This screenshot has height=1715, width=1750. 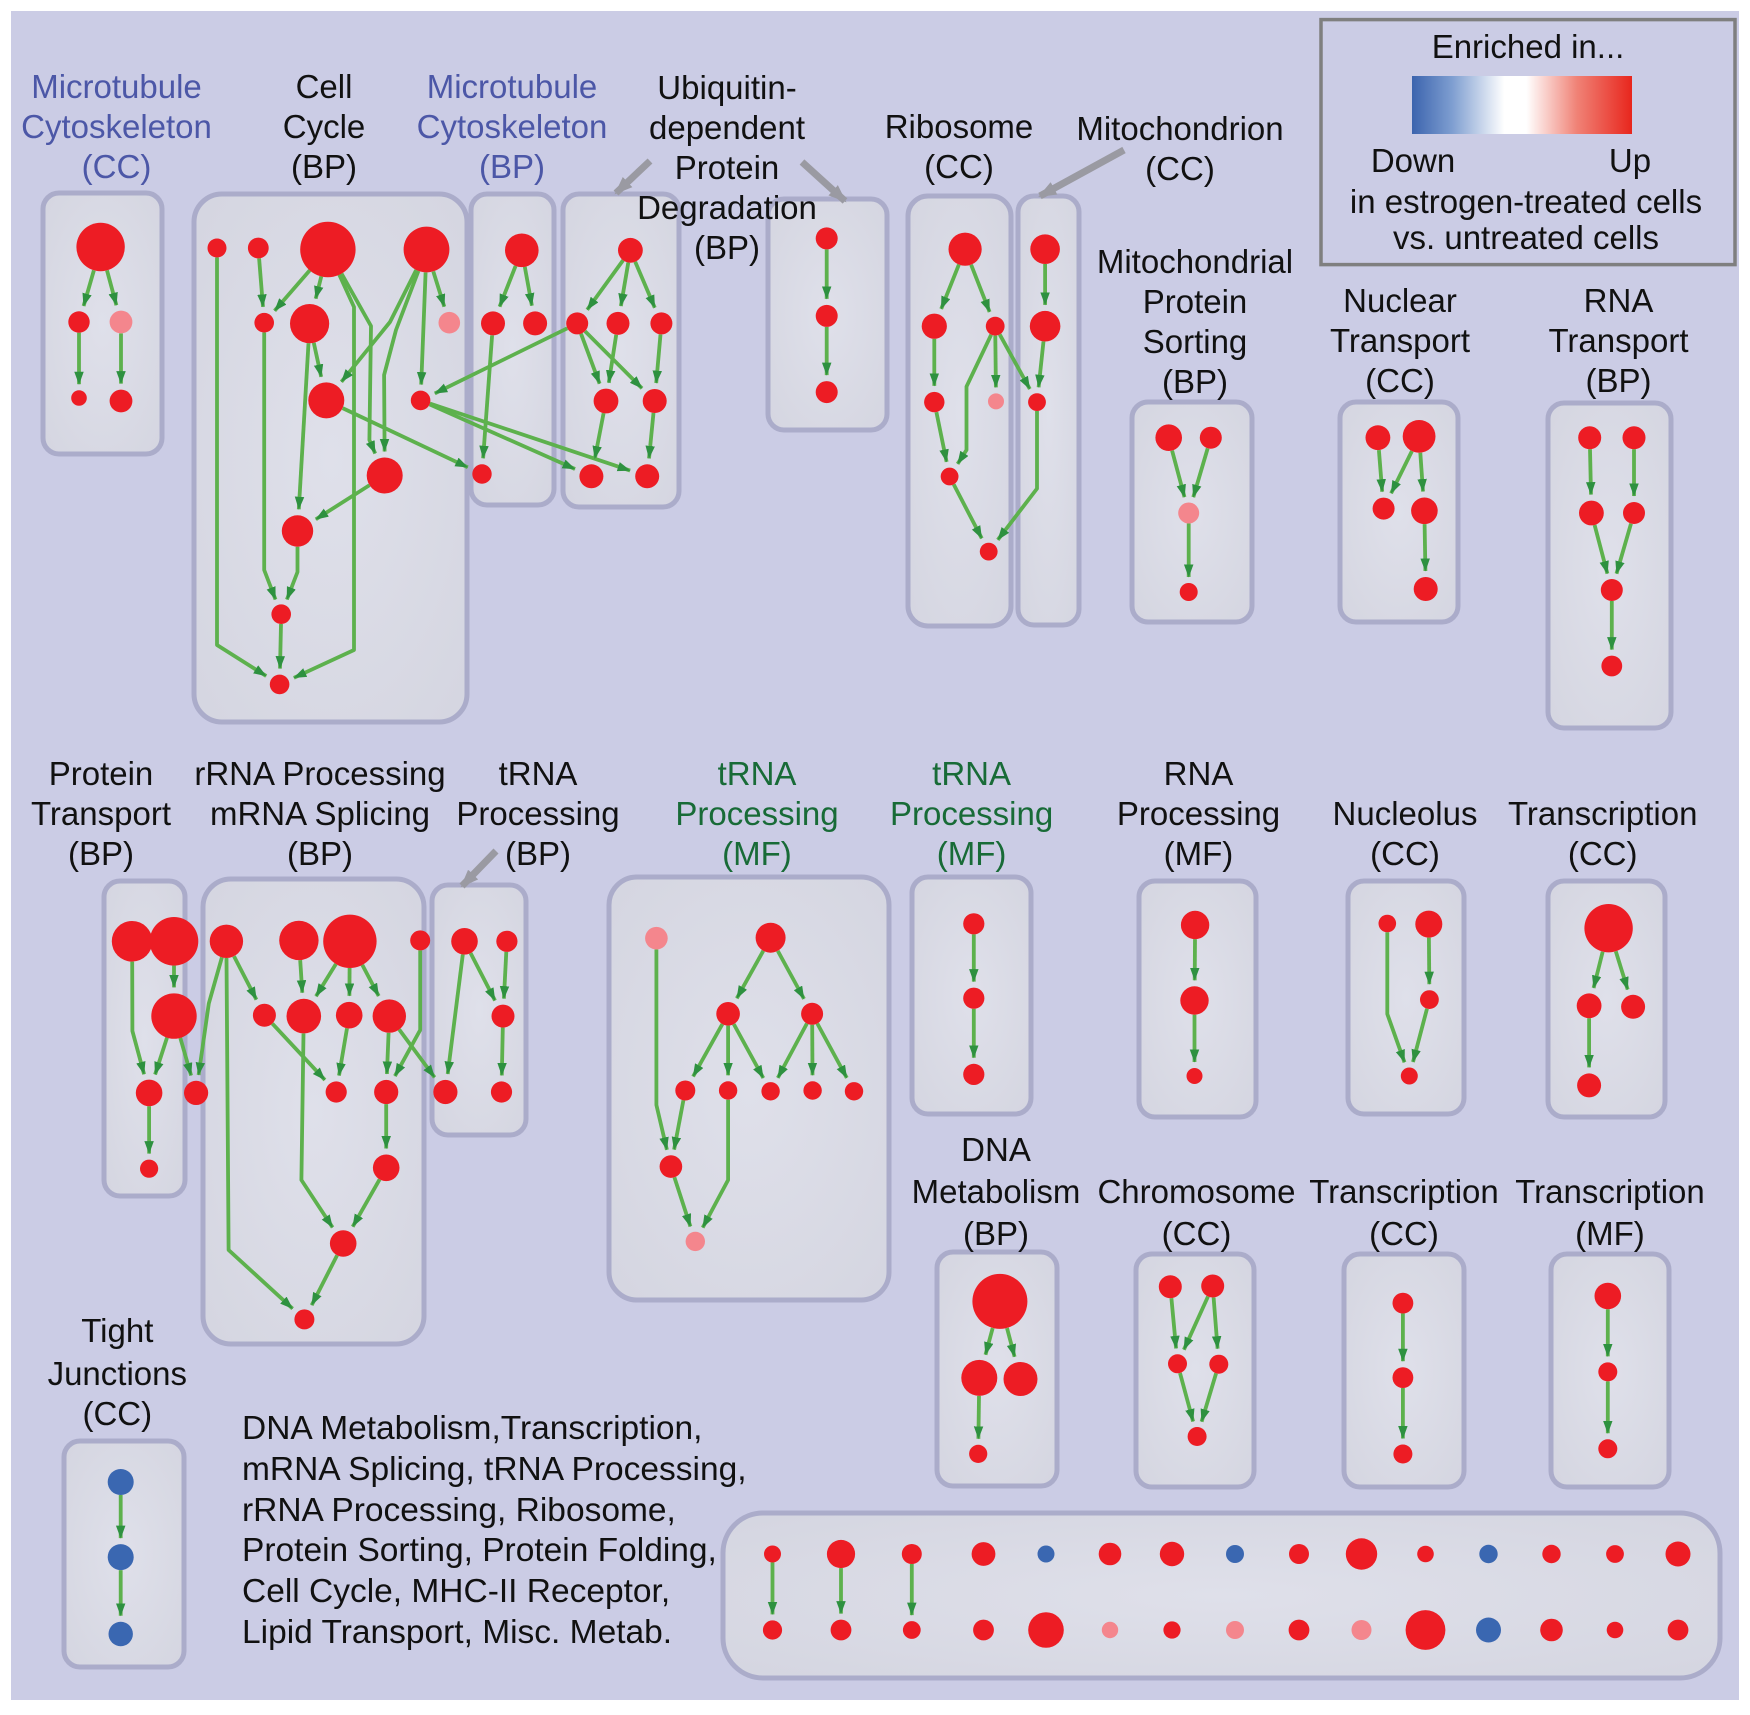 What do you see at coordinates (456, 1591) in the screenshot?
I see `svg-text: Cell Cycle, MHC-II Receptor,` at bounding box center [456, 1591].